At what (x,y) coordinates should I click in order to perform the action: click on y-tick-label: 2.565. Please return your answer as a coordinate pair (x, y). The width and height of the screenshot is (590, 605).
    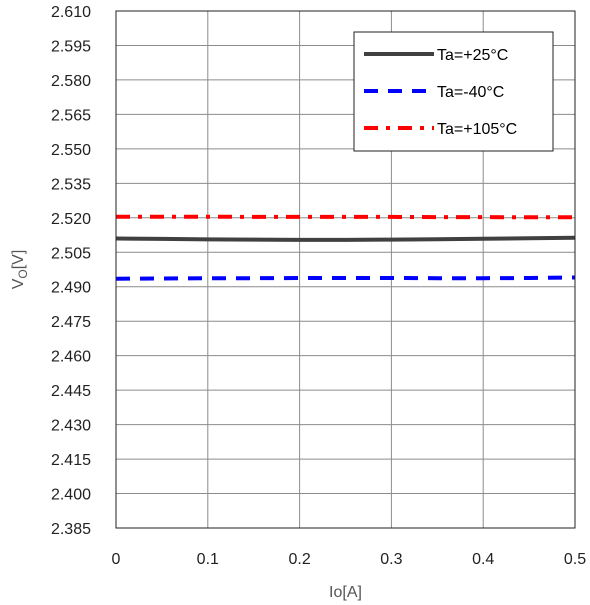
    Looking at the image, I should click on (71, 115).